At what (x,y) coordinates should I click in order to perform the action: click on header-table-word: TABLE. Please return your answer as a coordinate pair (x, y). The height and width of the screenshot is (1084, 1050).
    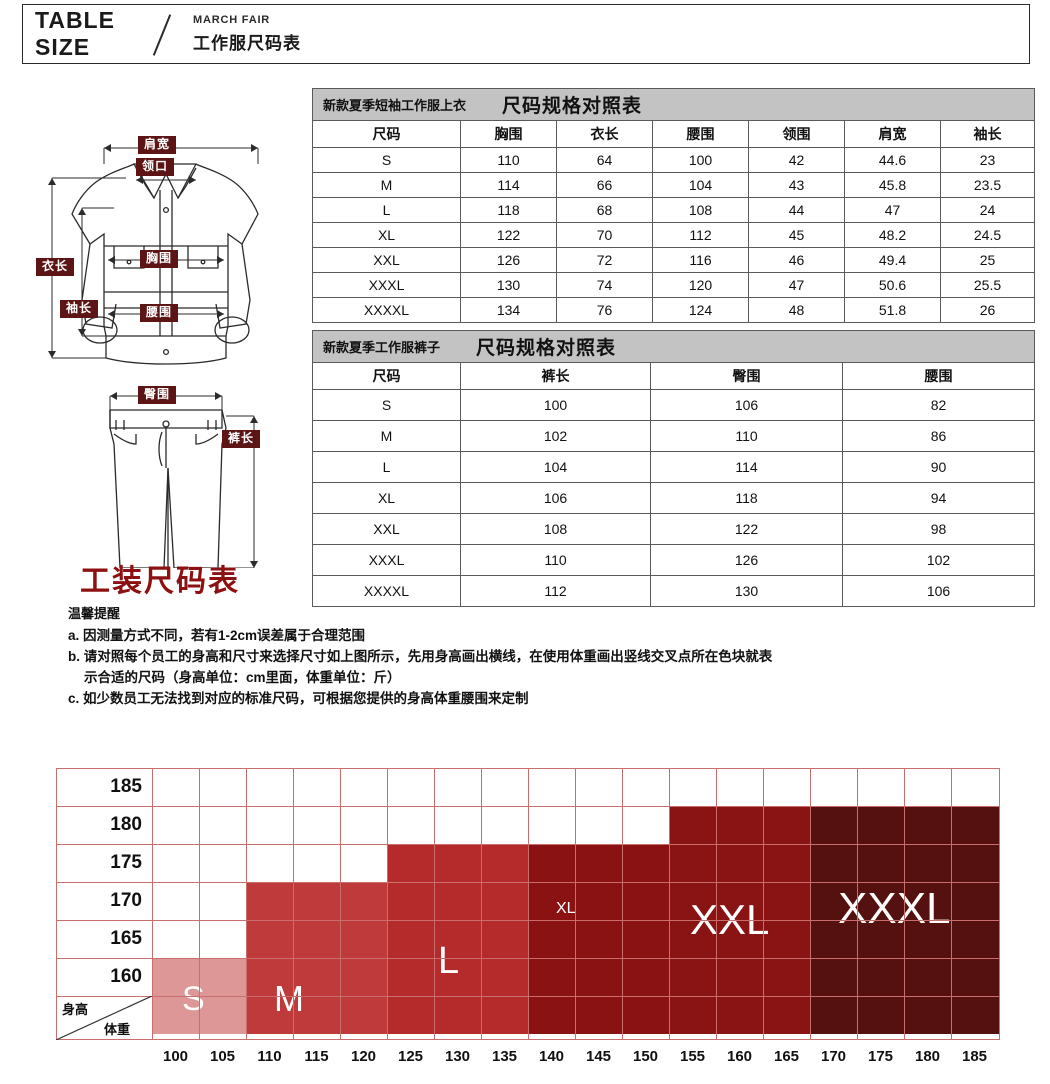
    Looking at the image, I should click on (75, 19).